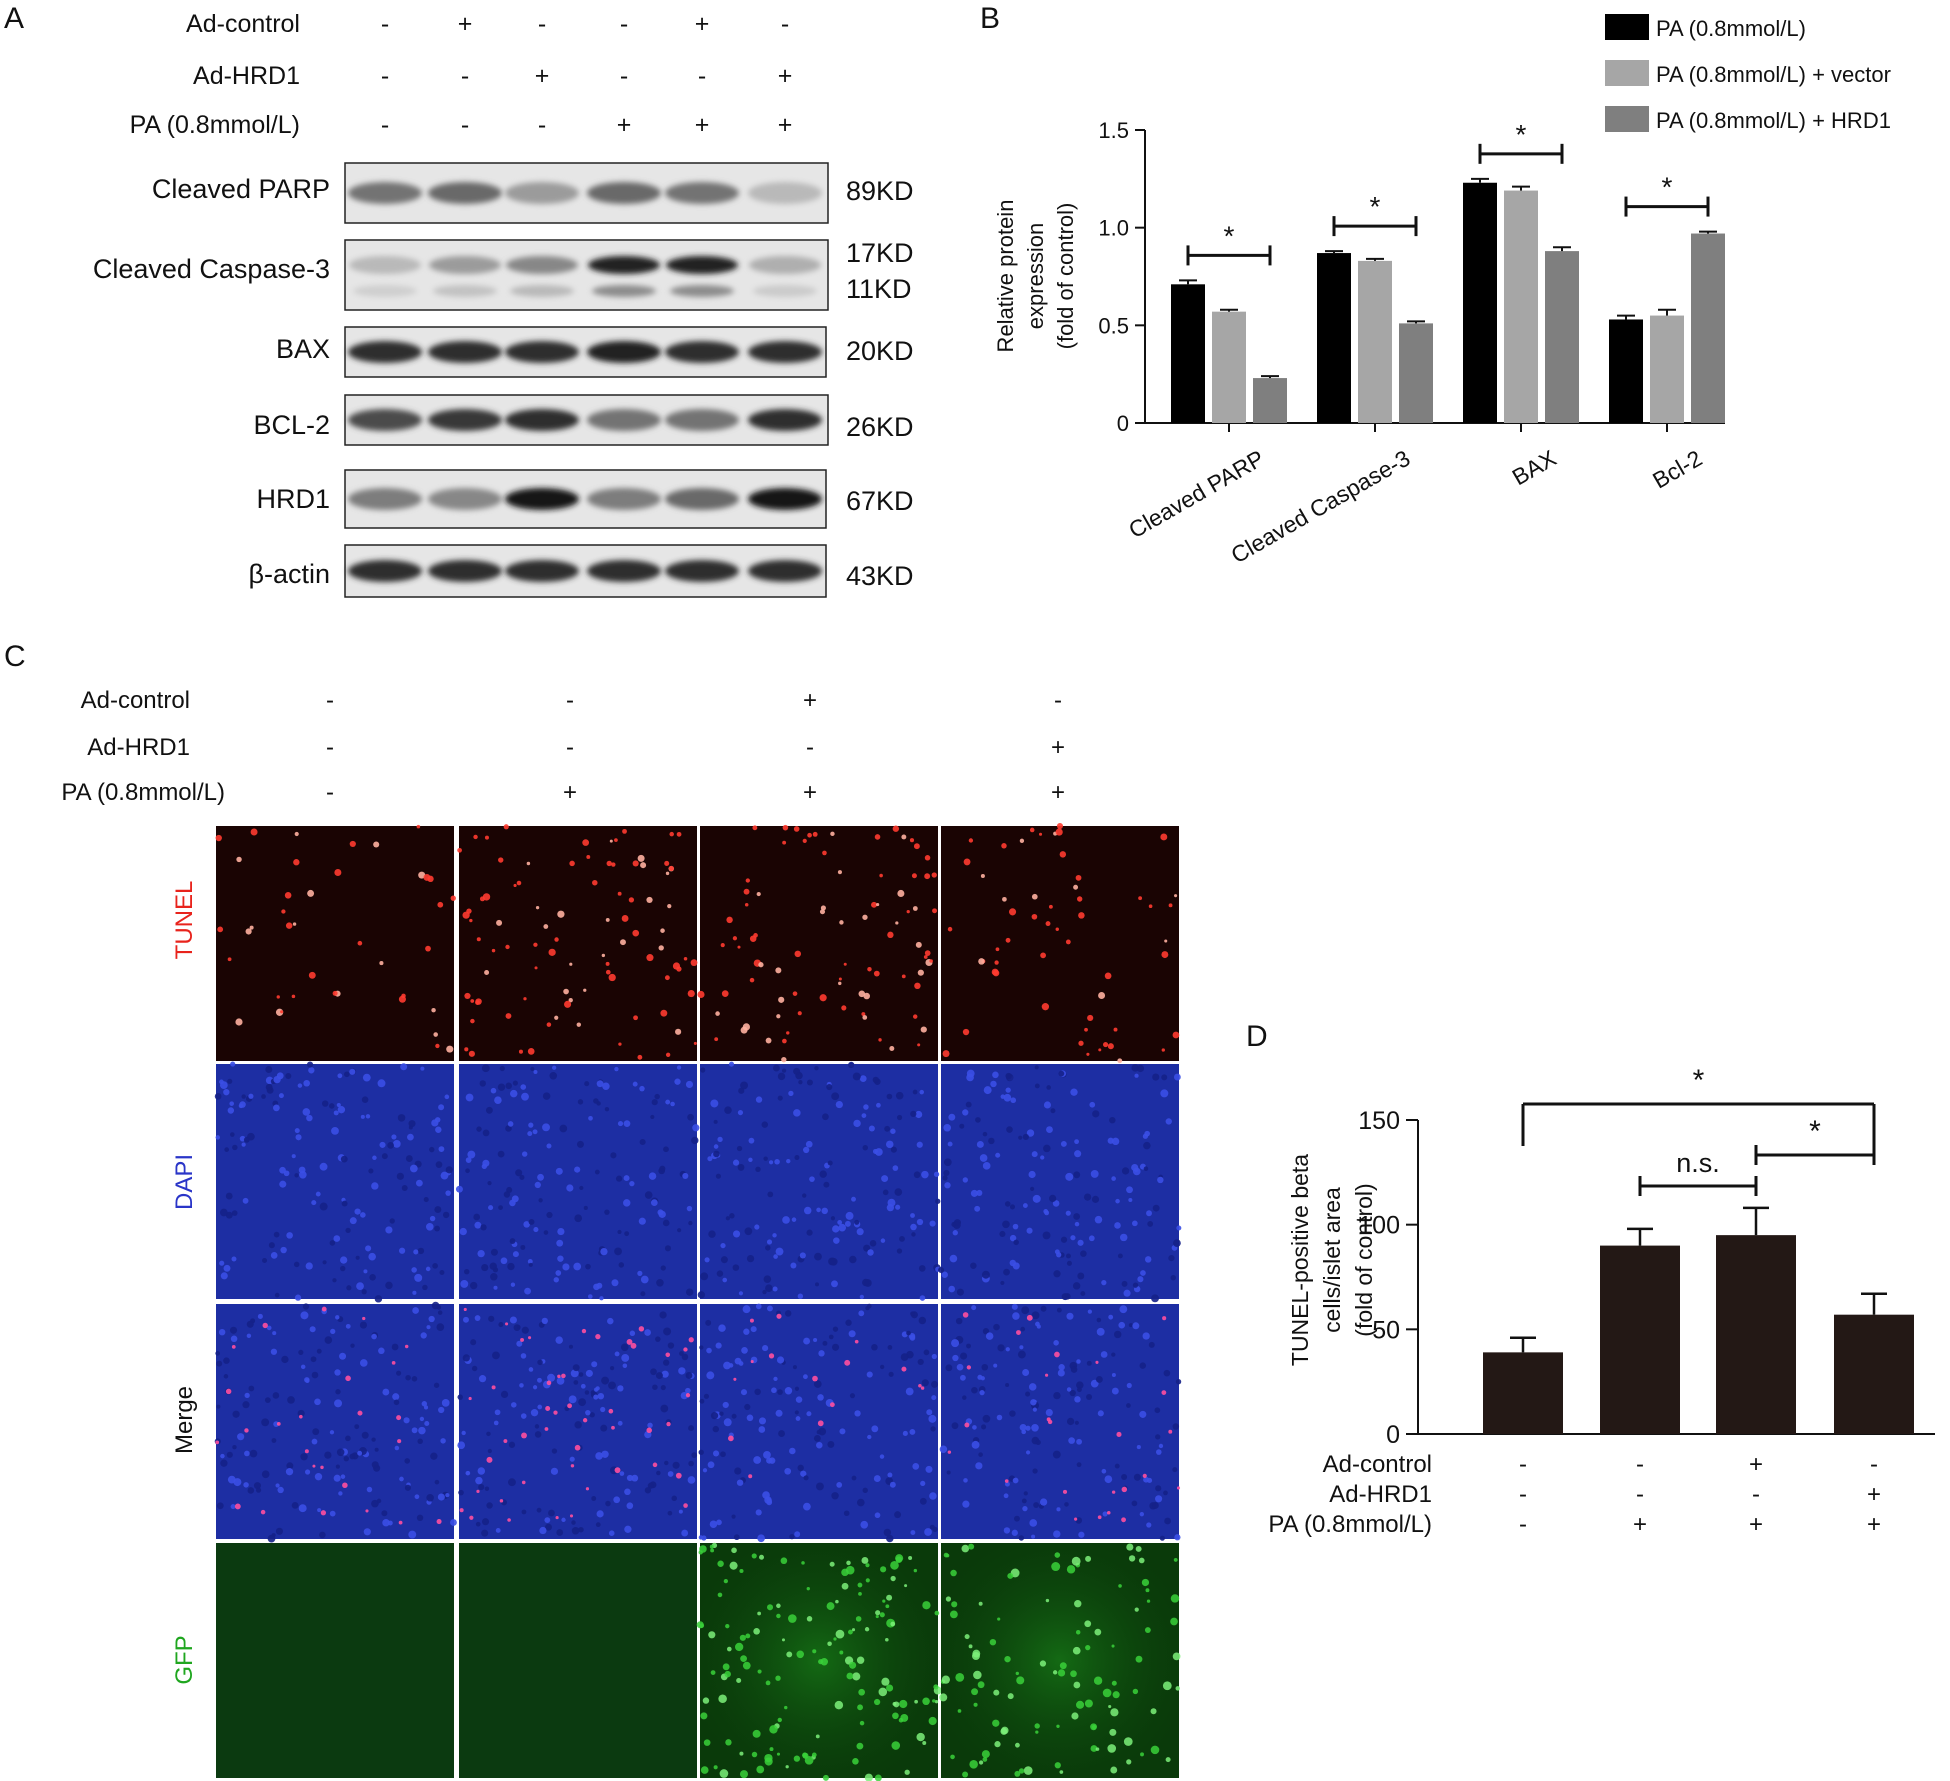 The image size is (1950, 1781). What do you see at coordinates (542, 265) in the screenshot?
I see `blot-band` at bounding box center [542, 265].